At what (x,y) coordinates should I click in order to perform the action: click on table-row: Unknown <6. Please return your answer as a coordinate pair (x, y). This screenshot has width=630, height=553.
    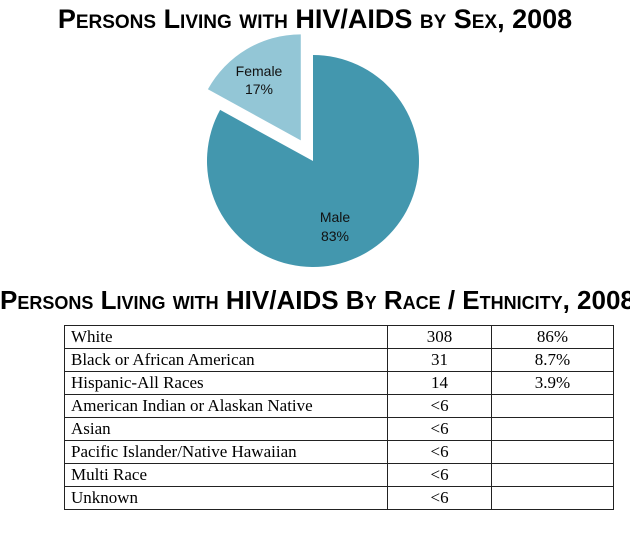
    Looking at the image, I should click on (339, 498).